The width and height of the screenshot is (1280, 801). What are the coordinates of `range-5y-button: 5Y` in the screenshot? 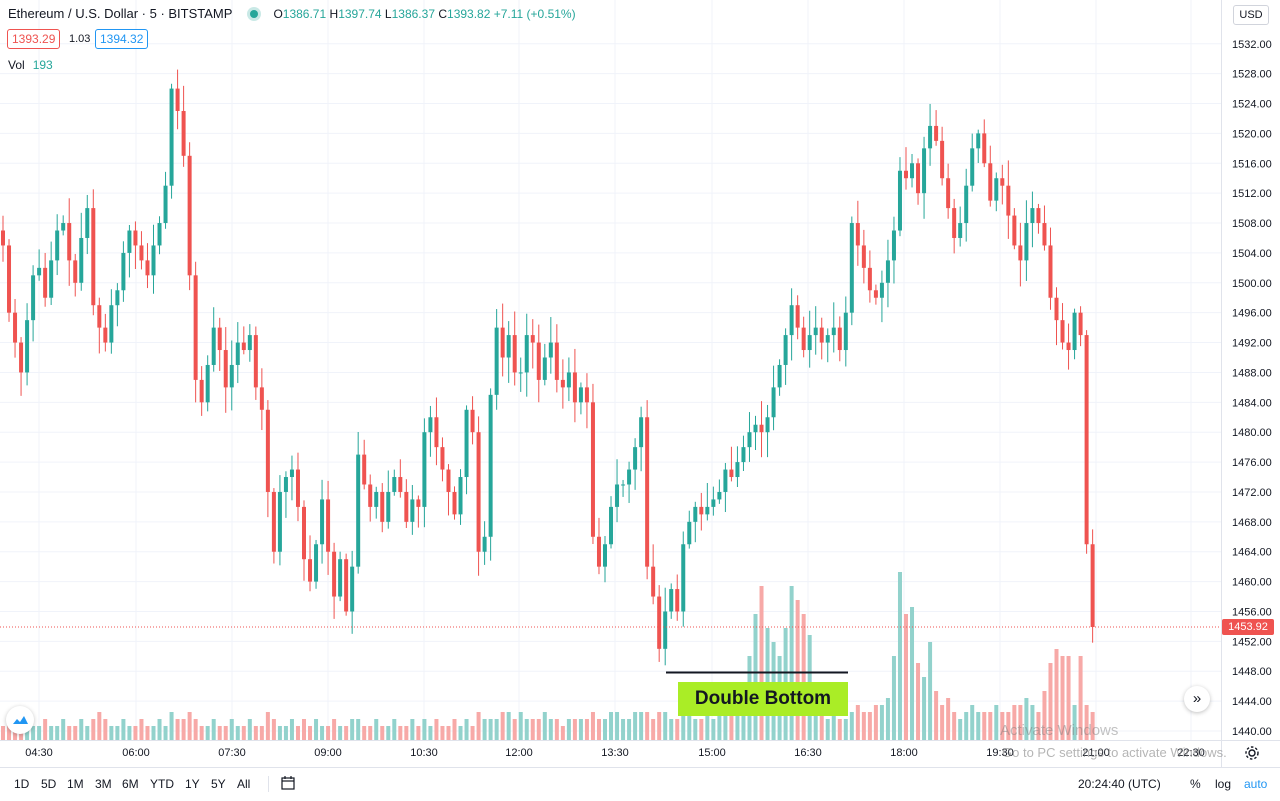 It's located at (218, 784).